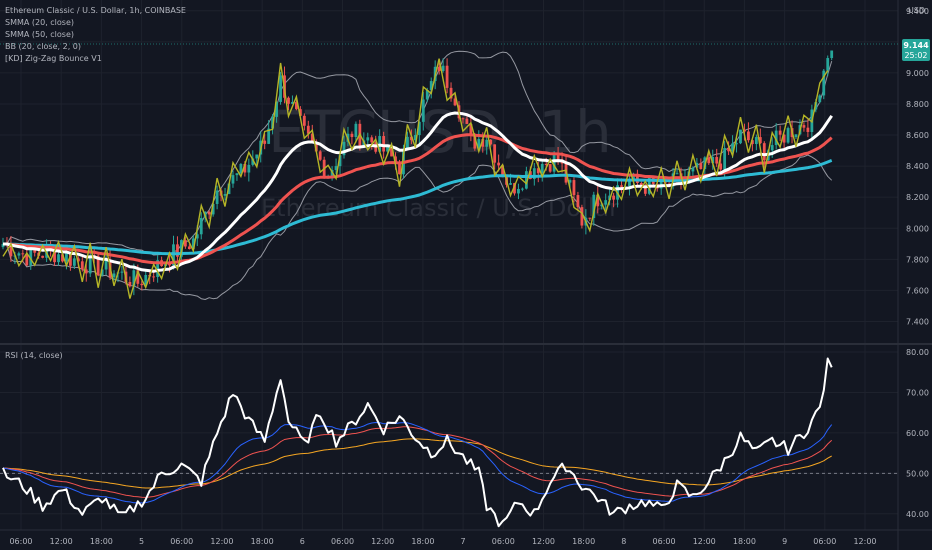 This screenshot has height=550, width=932. Describe the element at coordinates (917, 259) in the screenshot. I see `price-tick-label: 7.800` at that location.